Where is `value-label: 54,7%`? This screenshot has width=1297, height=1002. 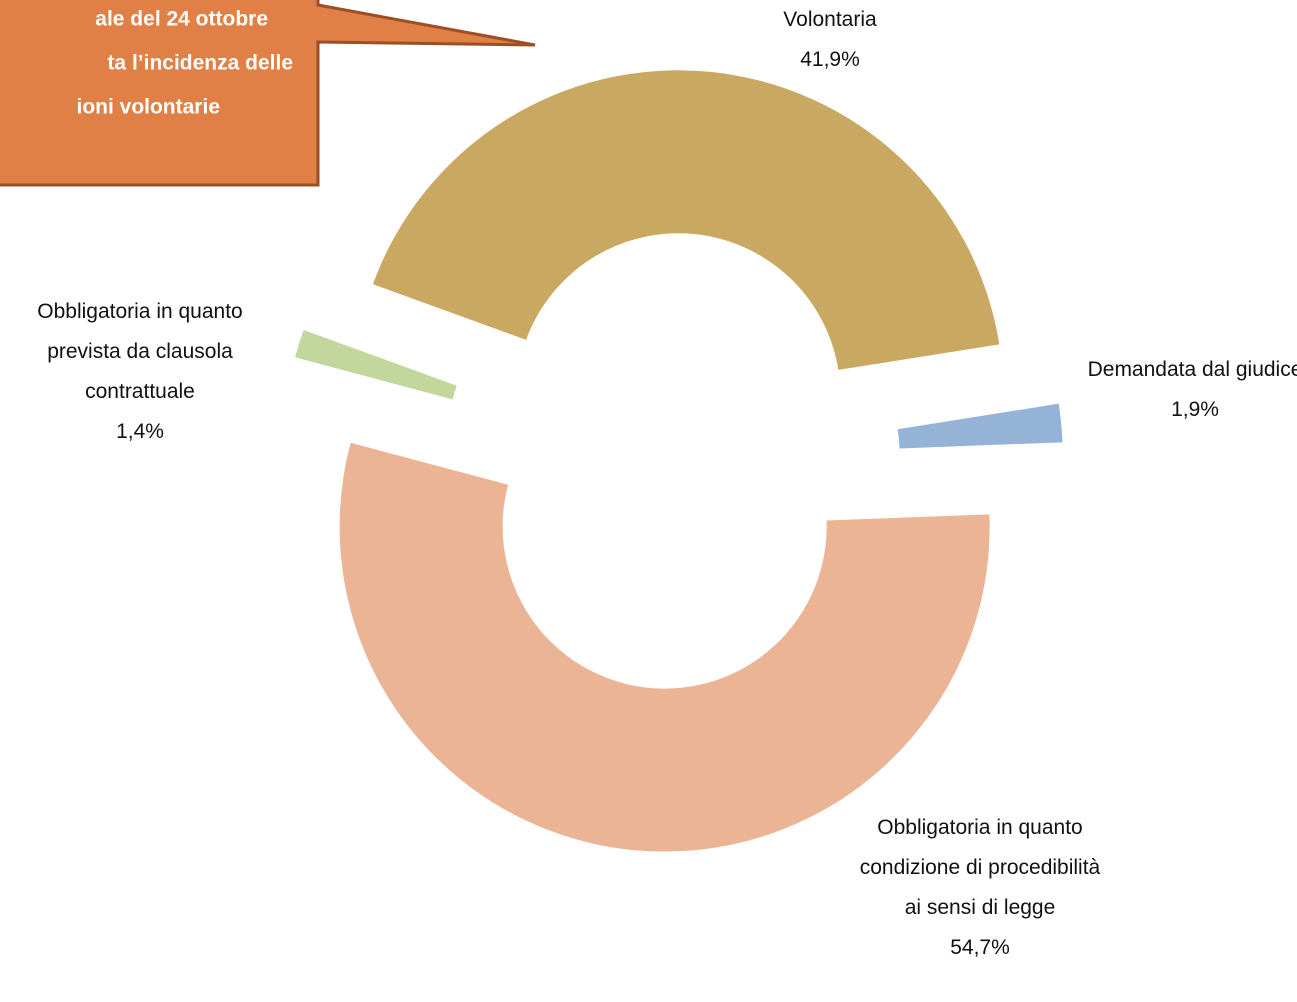
value-label: 54,7% is located at coordinates (980, 947).